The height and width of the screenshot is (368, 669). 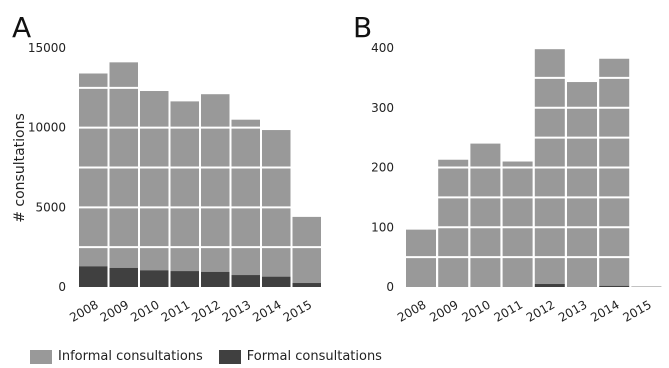 What do you see at coordinates (382, 108) in the screenshot?
I see `y-tick-label: 300` at bounding box center [382, 108].